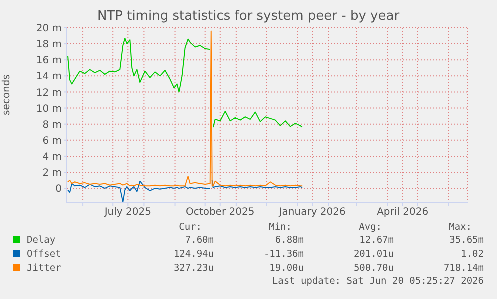  I want to click on text: Cur:, so click(190, 228).